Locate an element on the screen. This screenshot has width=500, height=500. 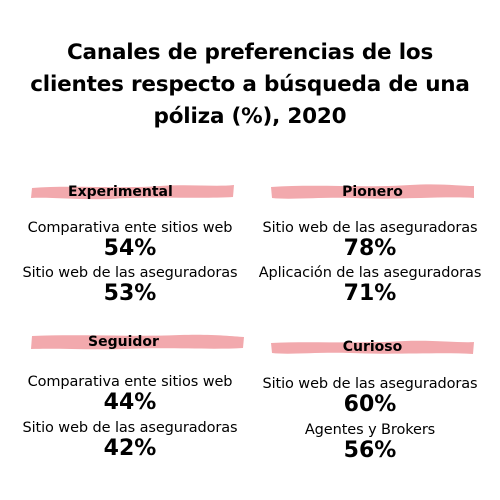
group-heading-experimental: Experimental is located at coordinates (132, 192).